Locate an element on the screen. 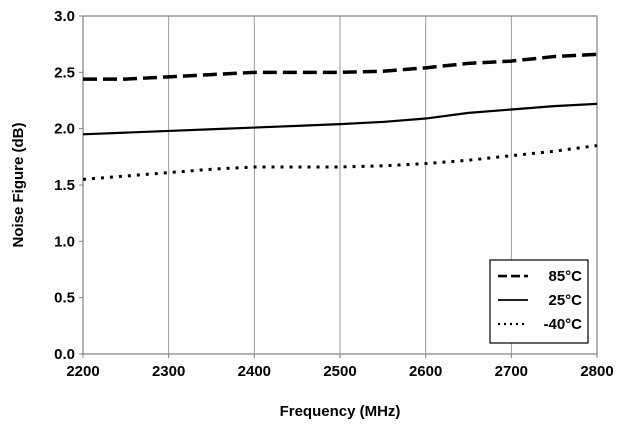  series-line-25c is located at coordinates (340, 119).